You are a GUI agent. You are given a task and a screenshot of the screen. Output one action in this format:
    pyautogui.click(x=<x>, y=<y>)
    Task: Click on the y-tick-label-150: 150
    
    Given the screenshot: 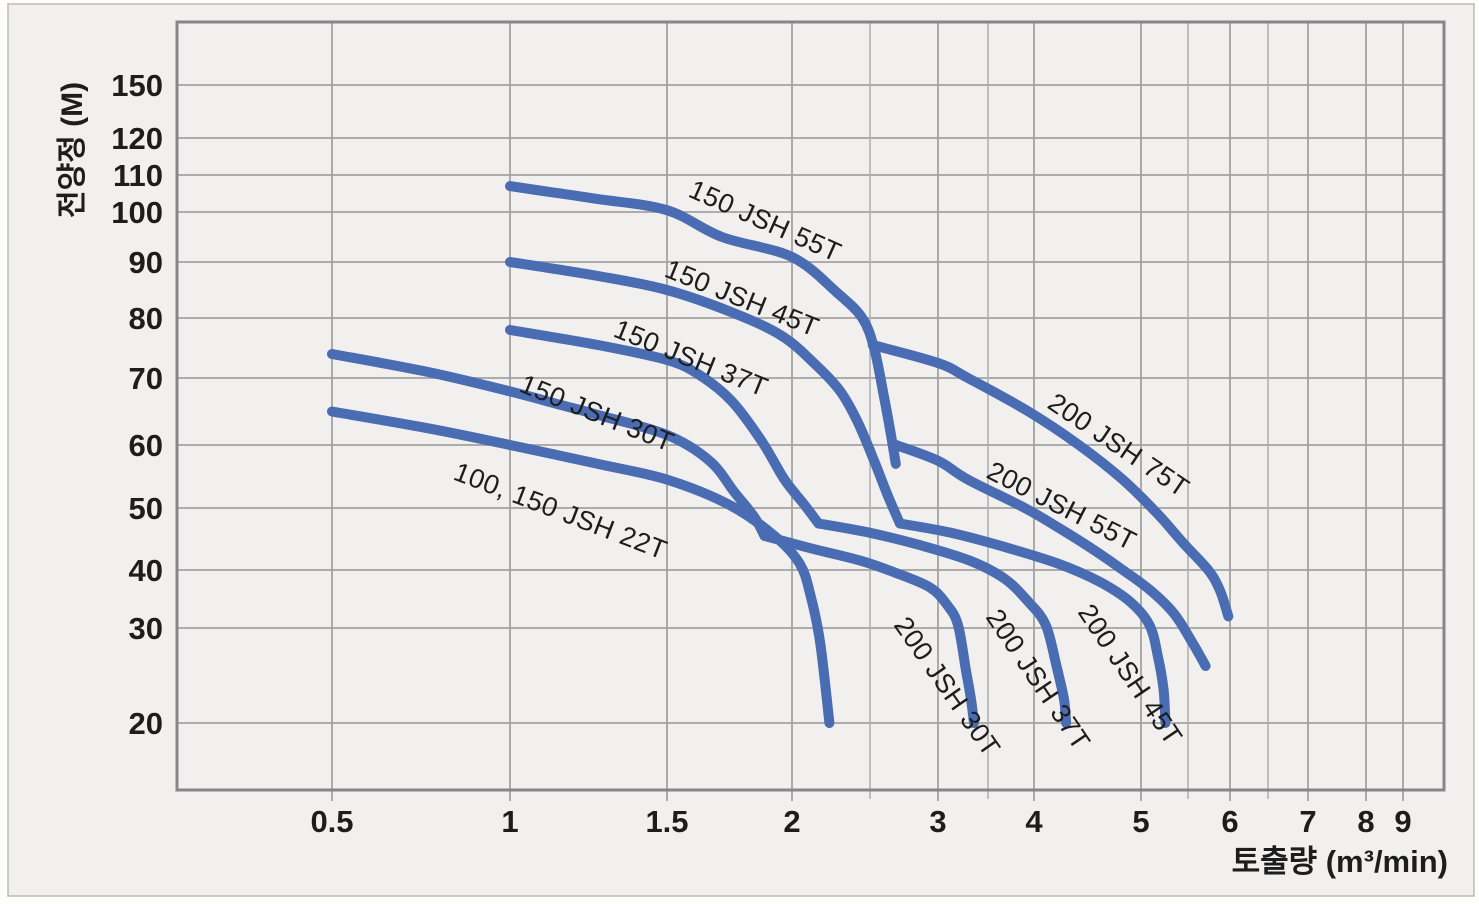 What is the action you would take?
    pyautogui.click(x=137, y=85)
    